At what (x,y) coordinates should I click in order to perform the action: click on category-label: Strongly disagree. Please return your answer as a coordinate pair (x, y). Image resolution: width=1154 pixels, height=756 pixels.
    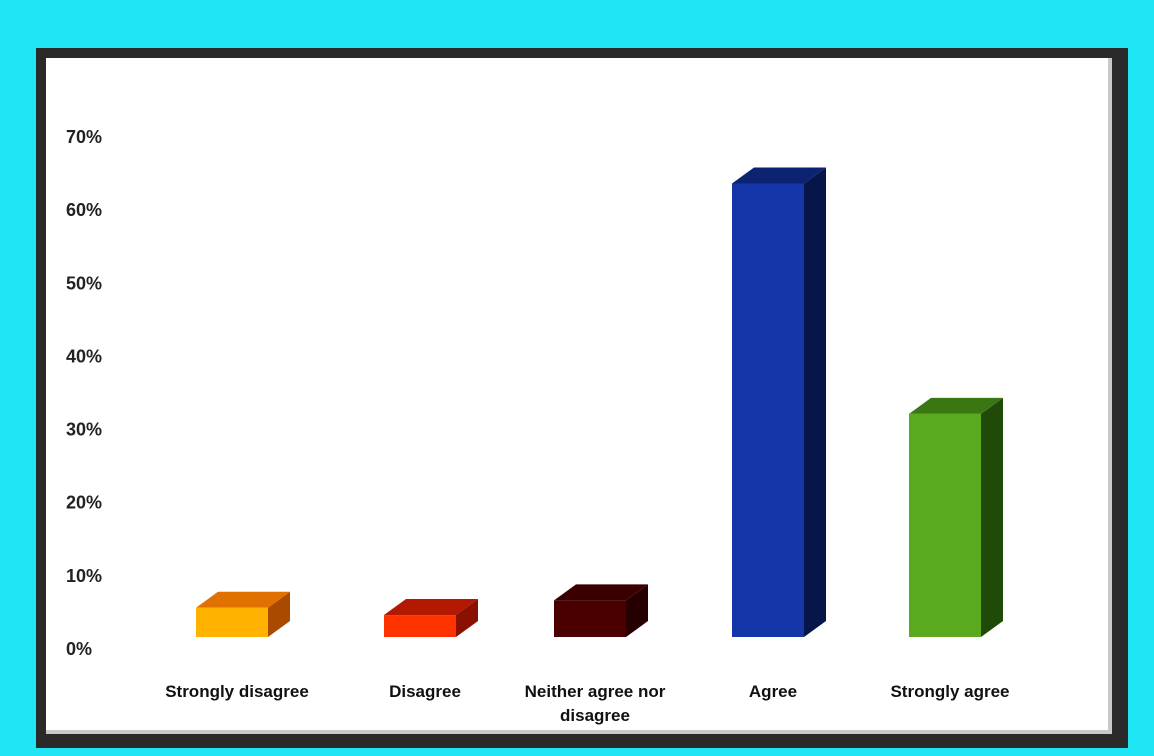
    Looking at the image, I should click on (237, 691).